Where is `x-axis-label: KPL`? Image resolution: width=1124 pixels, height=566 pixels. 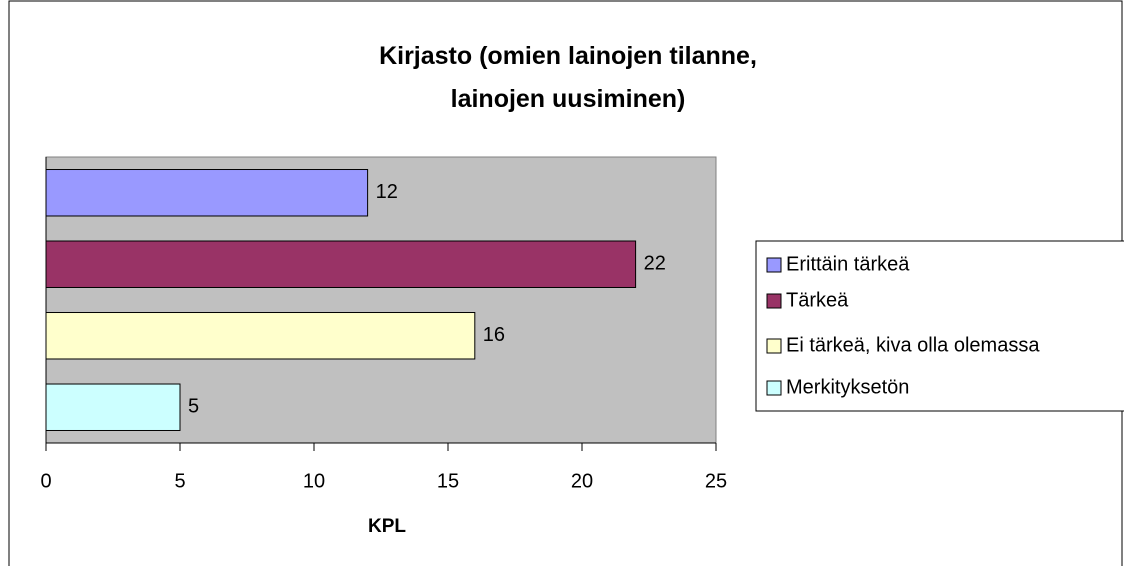 x-axis-label: KPL is located at coordinates (387, 526).